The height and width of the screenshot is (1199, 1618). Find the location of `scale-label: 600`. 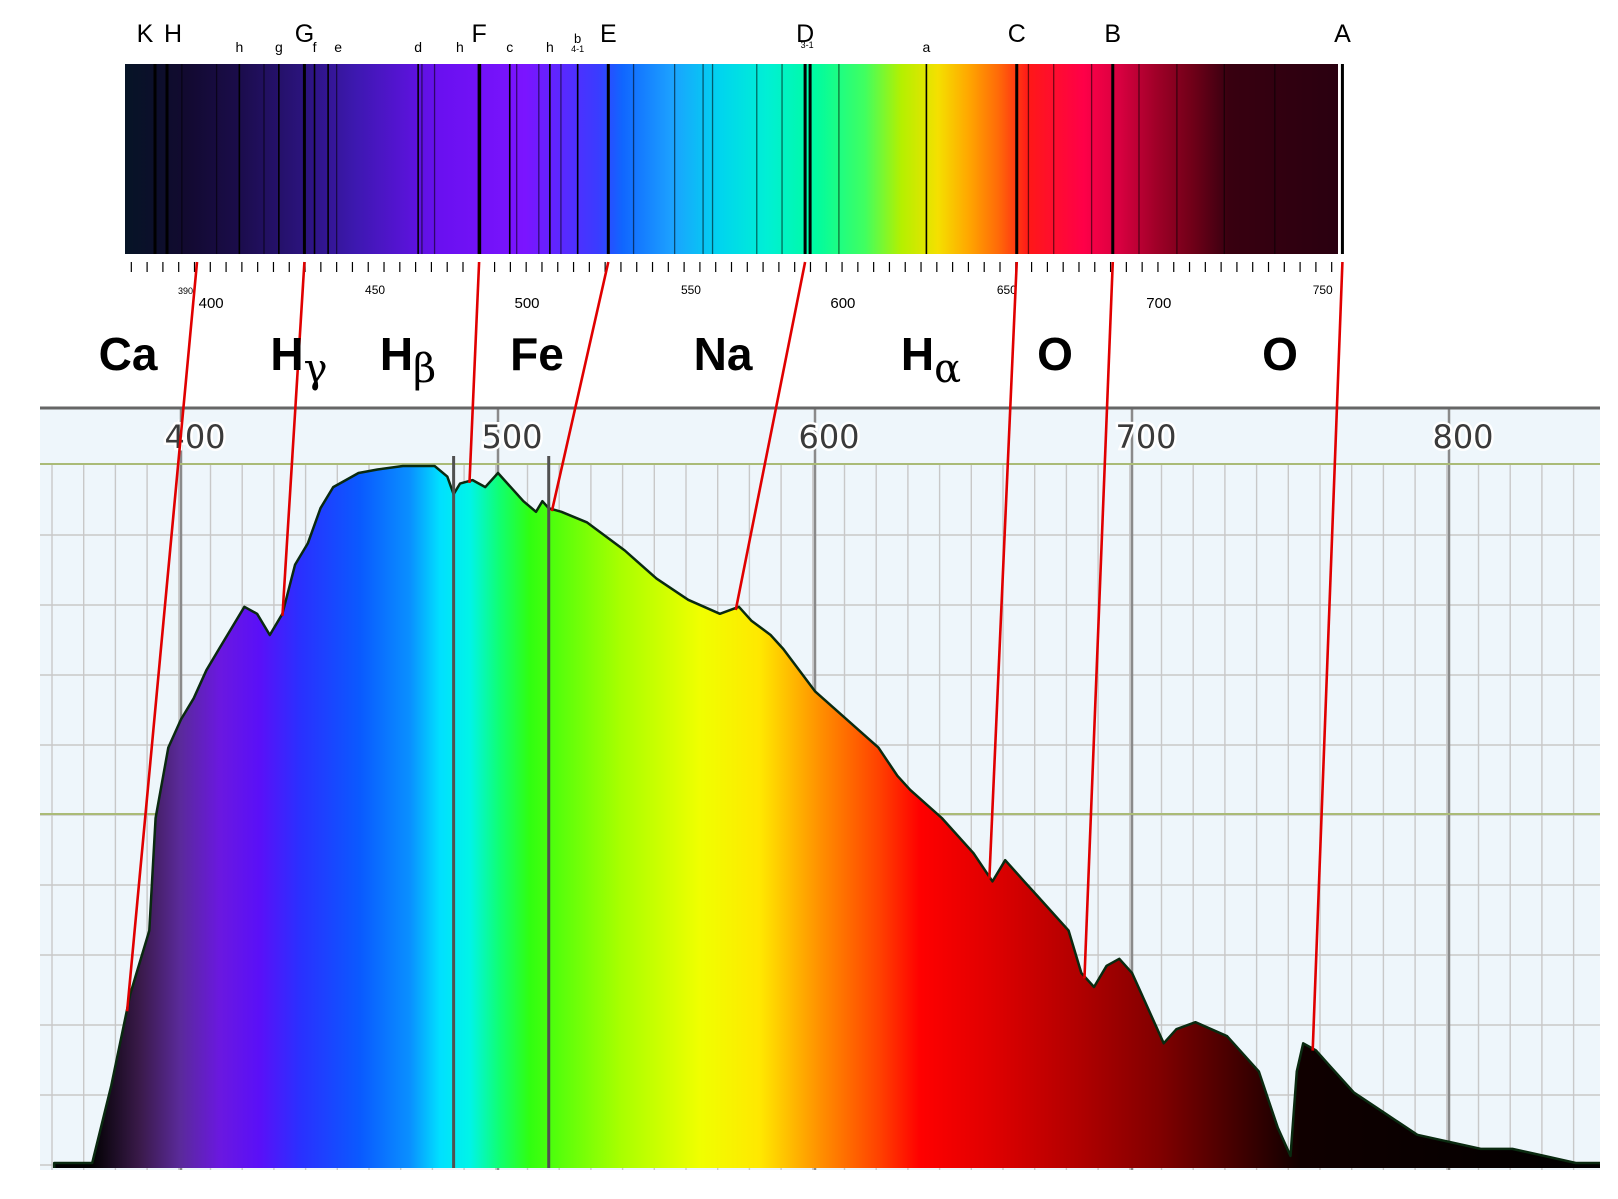

scale-label: 600 is located at coordinates (842, 303).